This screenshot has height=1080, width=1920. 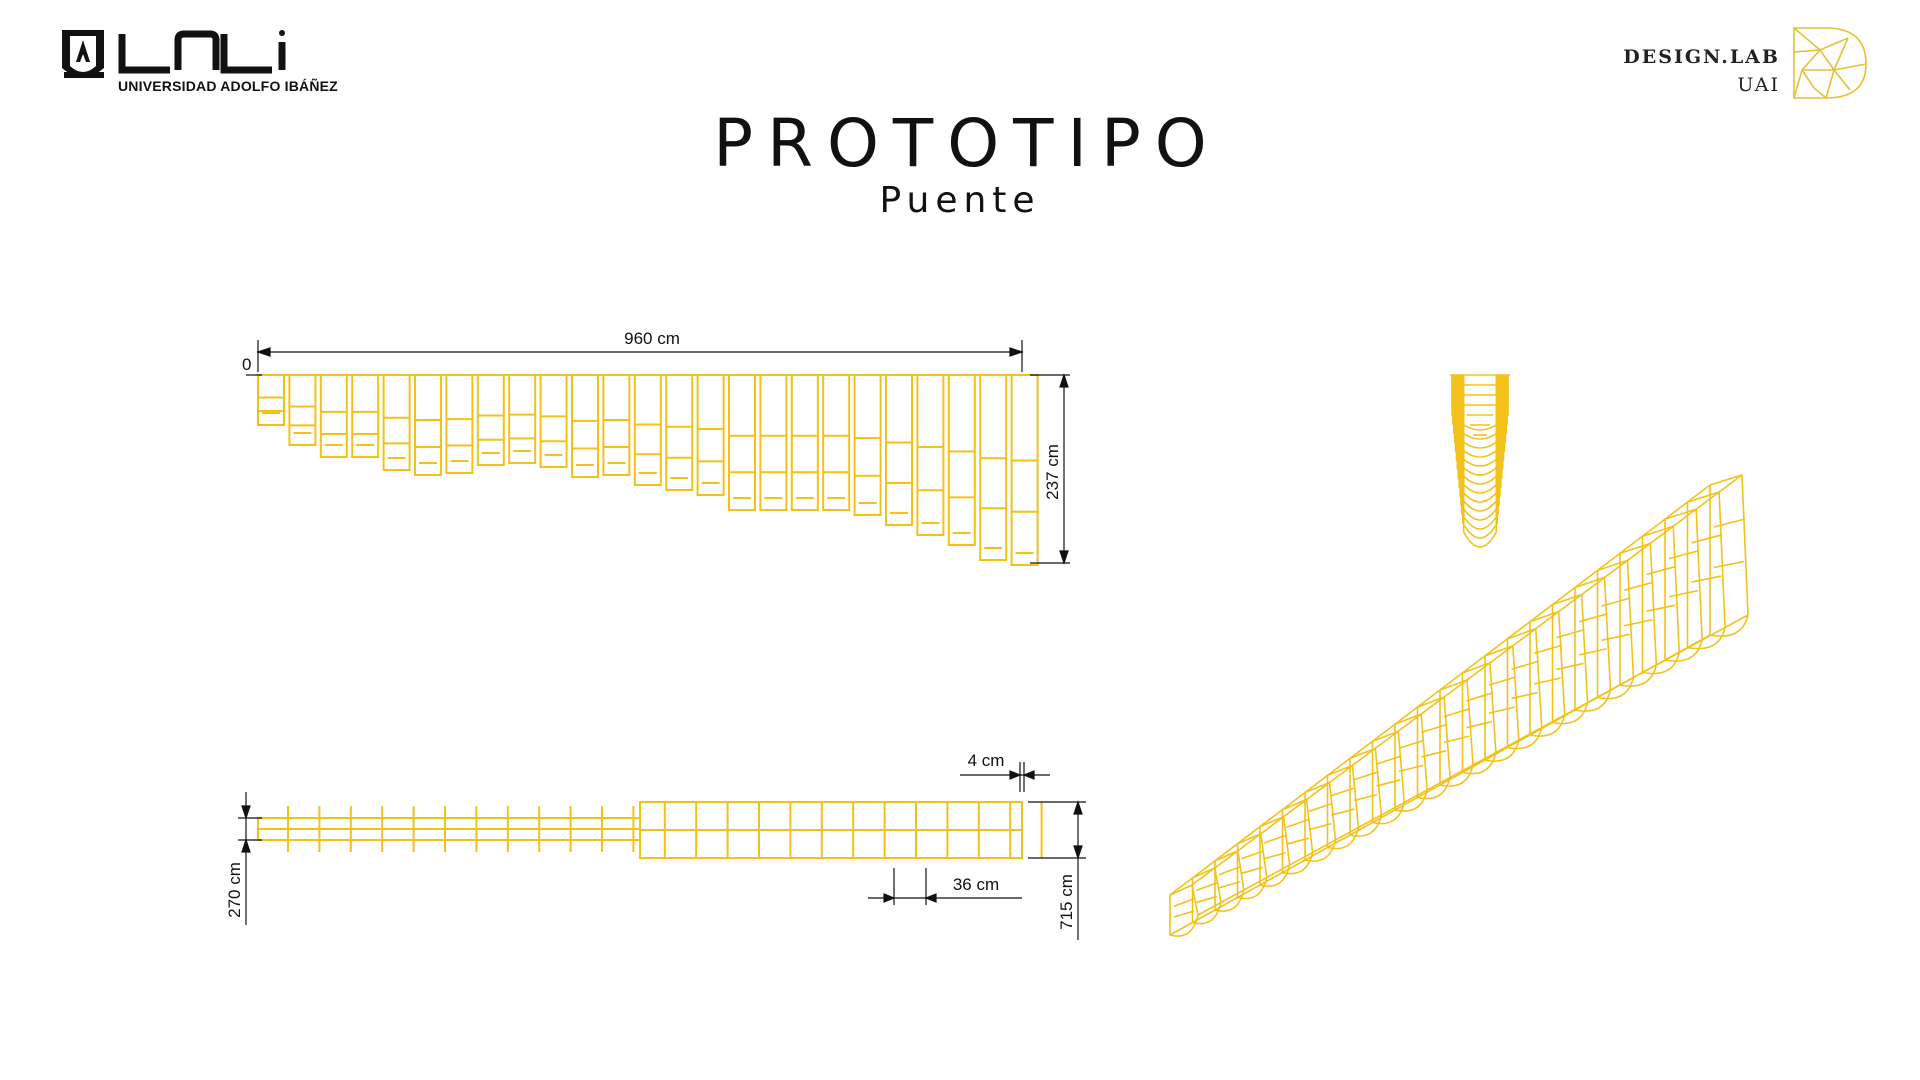 I want to click on side-elevation-view, so click(x=648, y=470).